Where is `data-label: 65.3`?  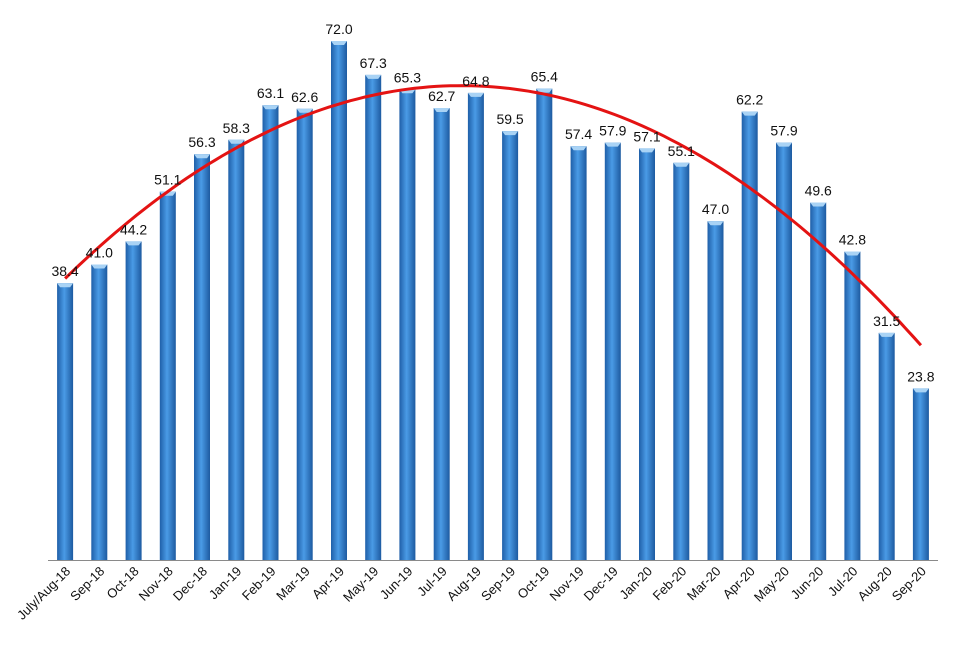
data-label: 65.3 is located at coordinates (407, 77).